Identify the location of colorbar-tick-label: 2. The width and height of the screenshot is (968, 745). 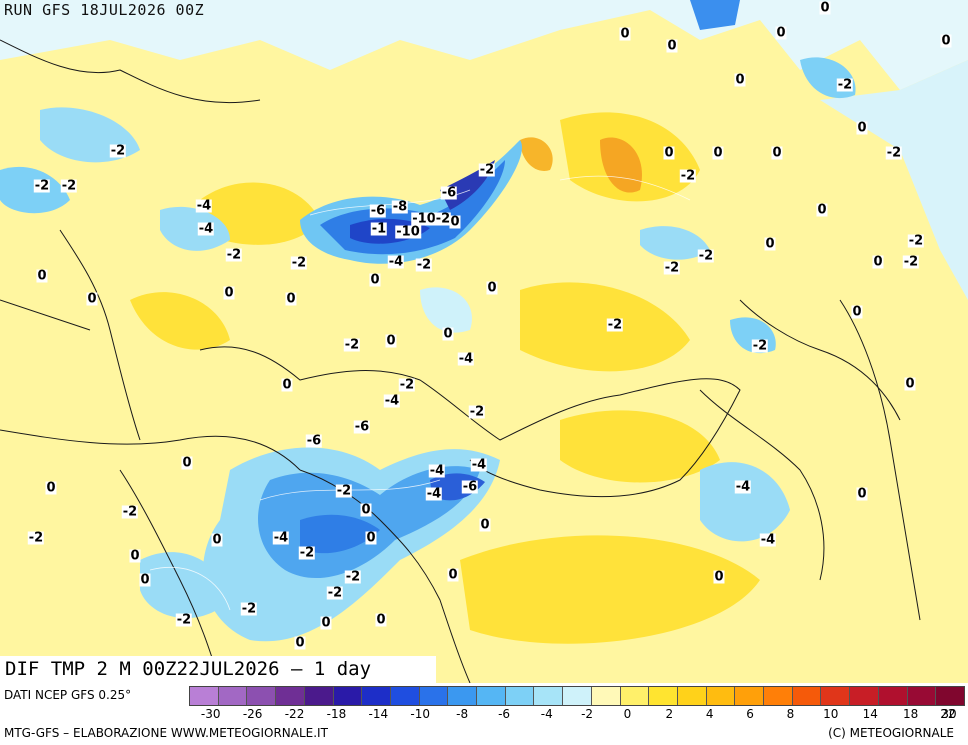
(669, 714).